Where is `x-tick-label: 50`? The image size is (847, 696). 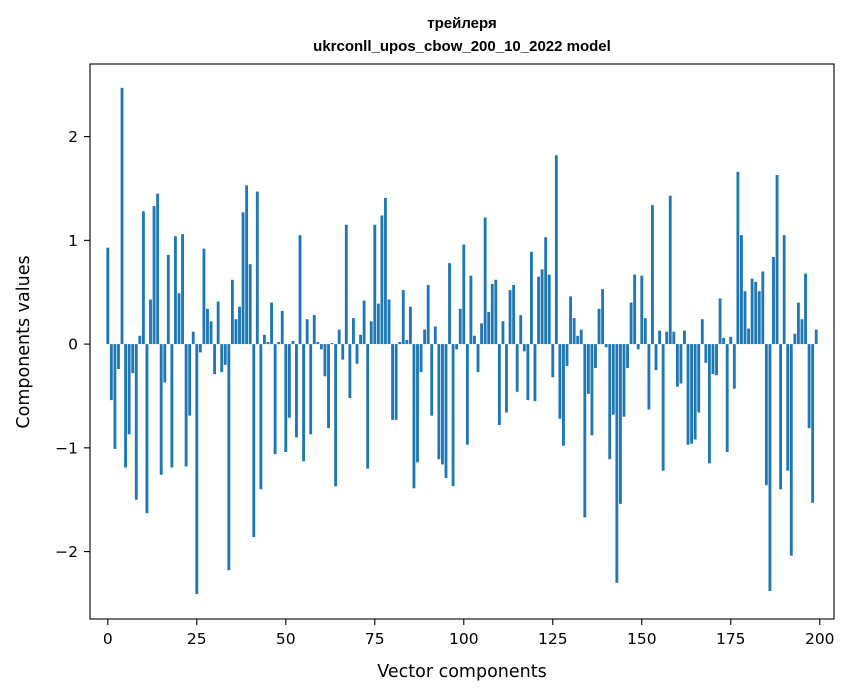
x-tick-label: 50 is located at coordinates (286, 639).